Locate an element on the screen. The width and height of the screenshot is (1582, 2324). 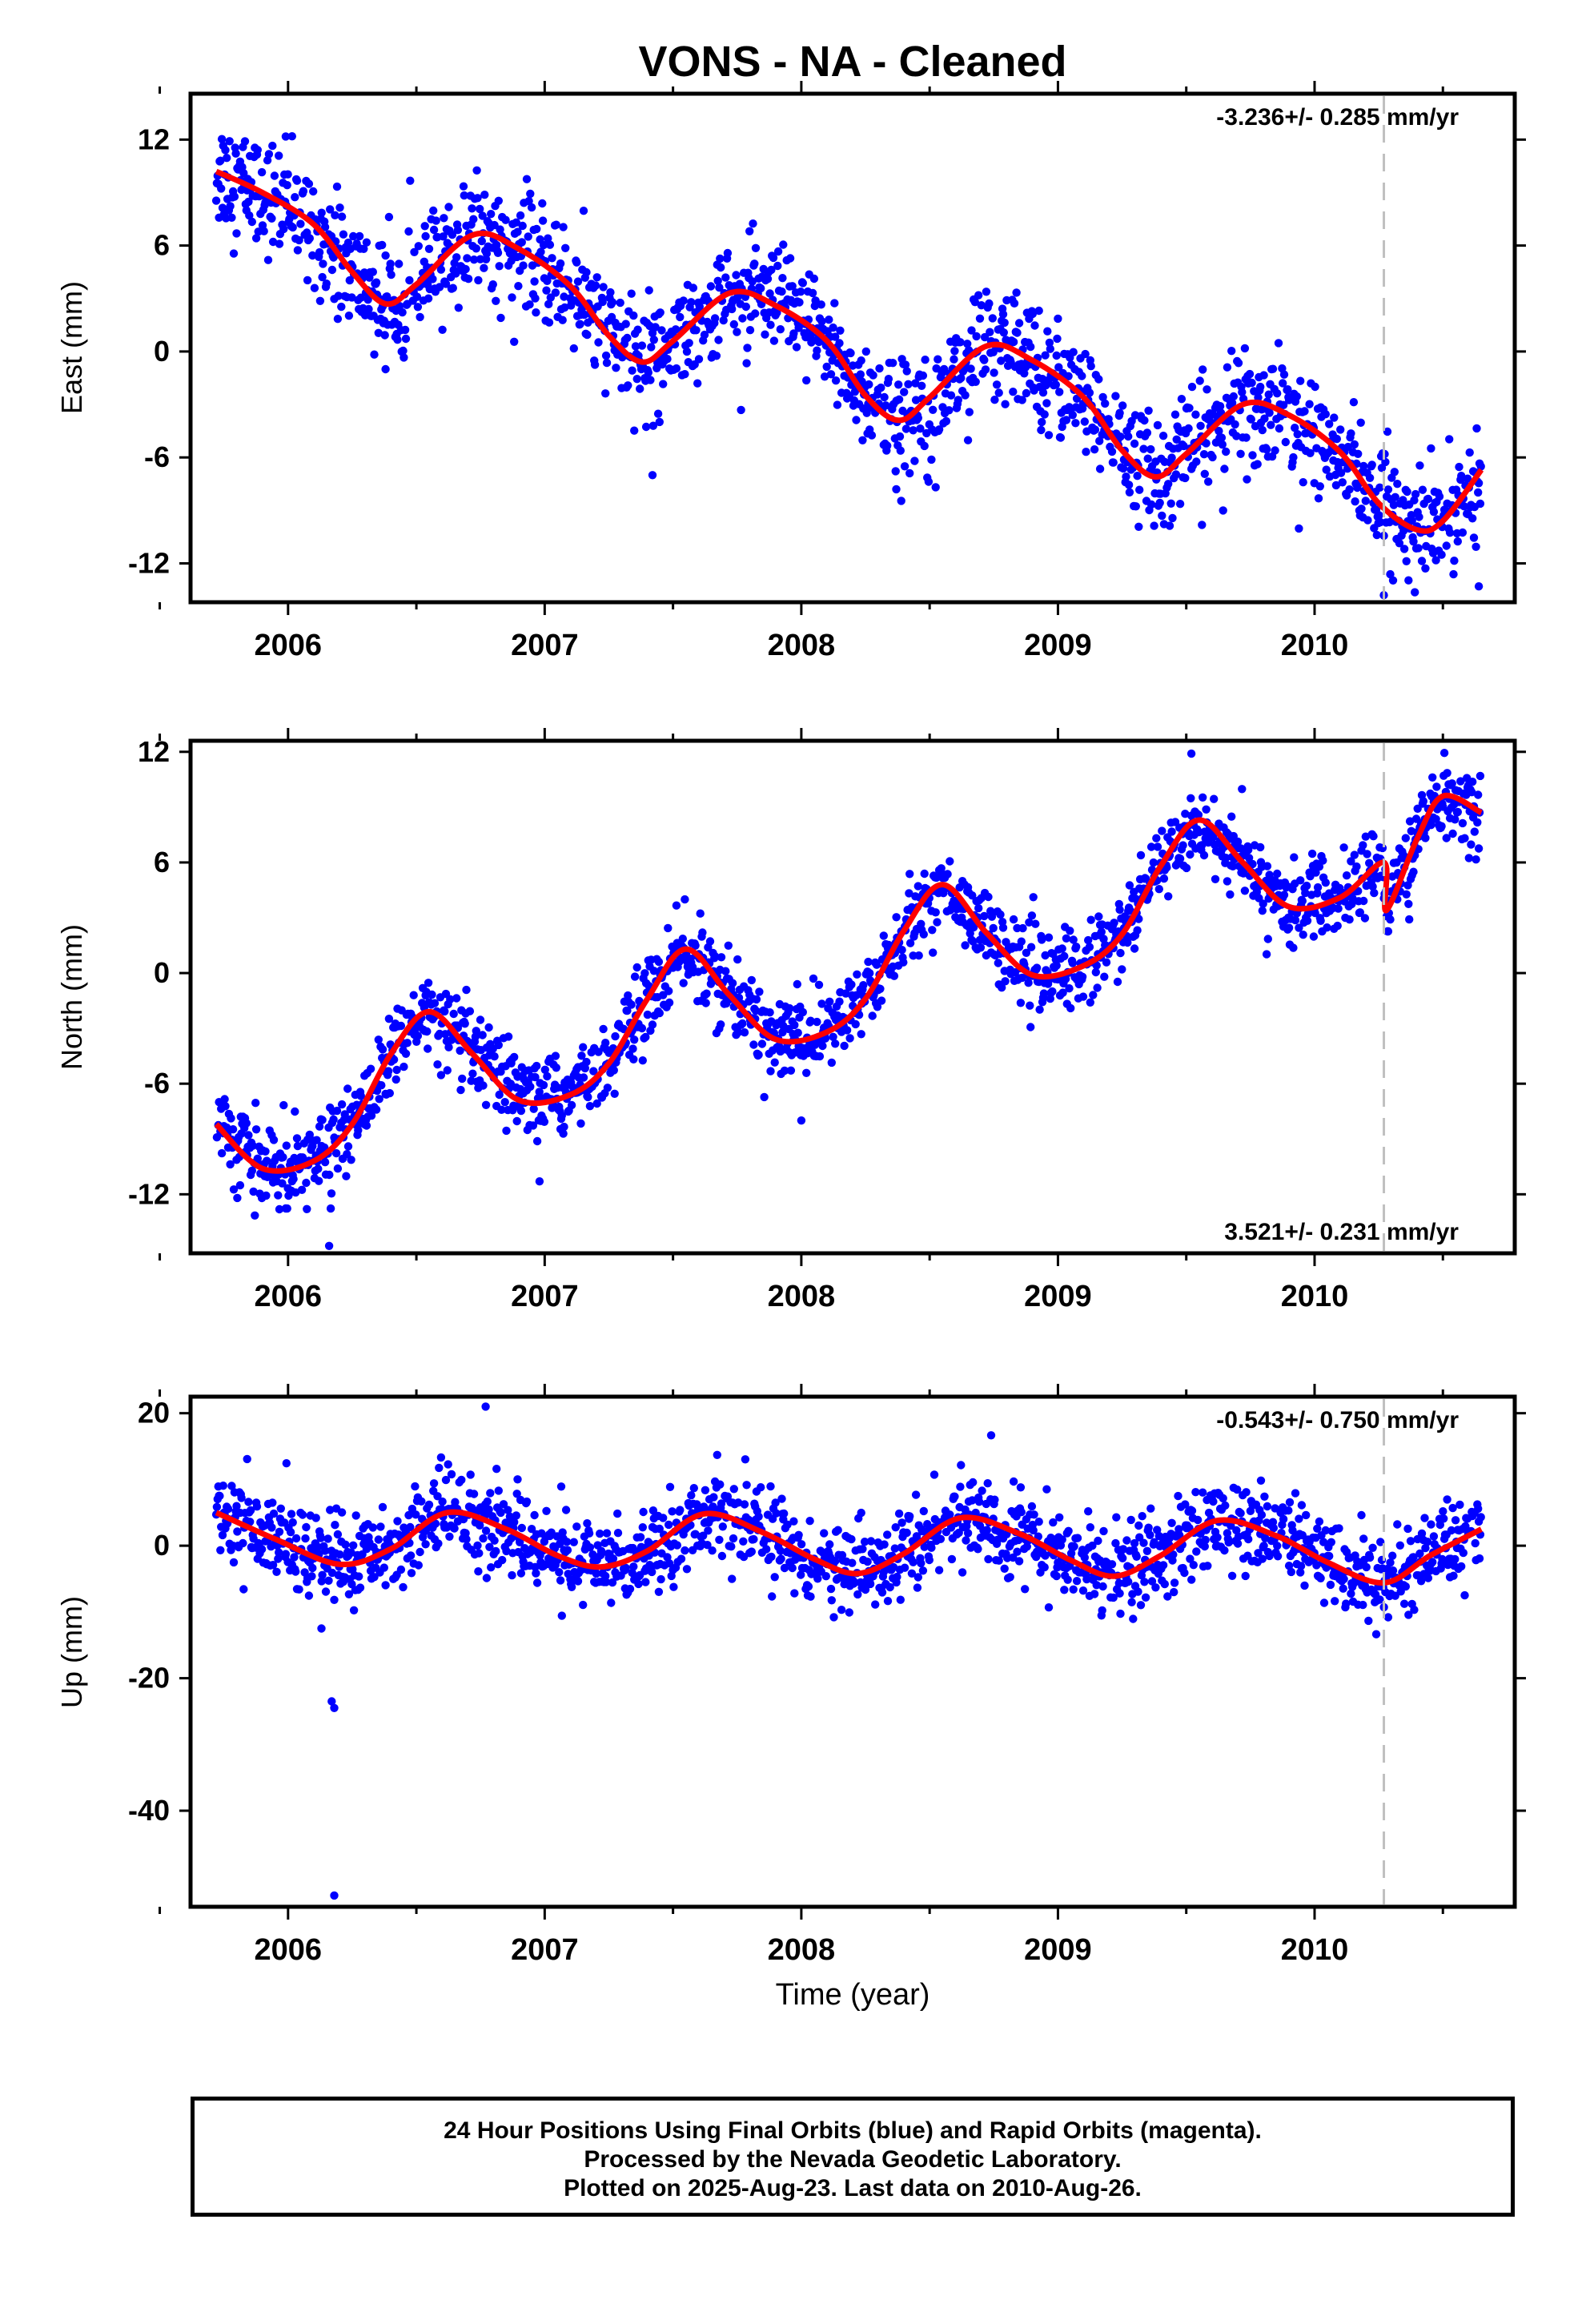
up-xtick-label: 2009 is located at coordinates (1058, 1950).